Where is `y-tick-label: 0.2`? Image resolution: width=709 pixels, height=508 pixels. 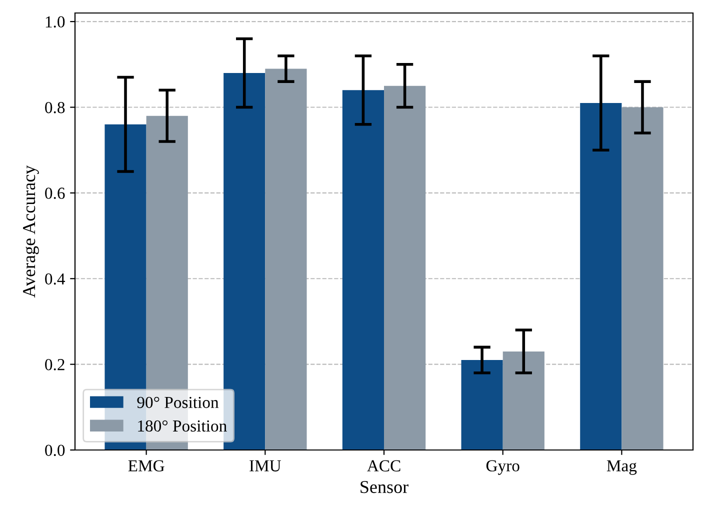
y-tick-label: 0.2 is located at coordinates (54, 364).